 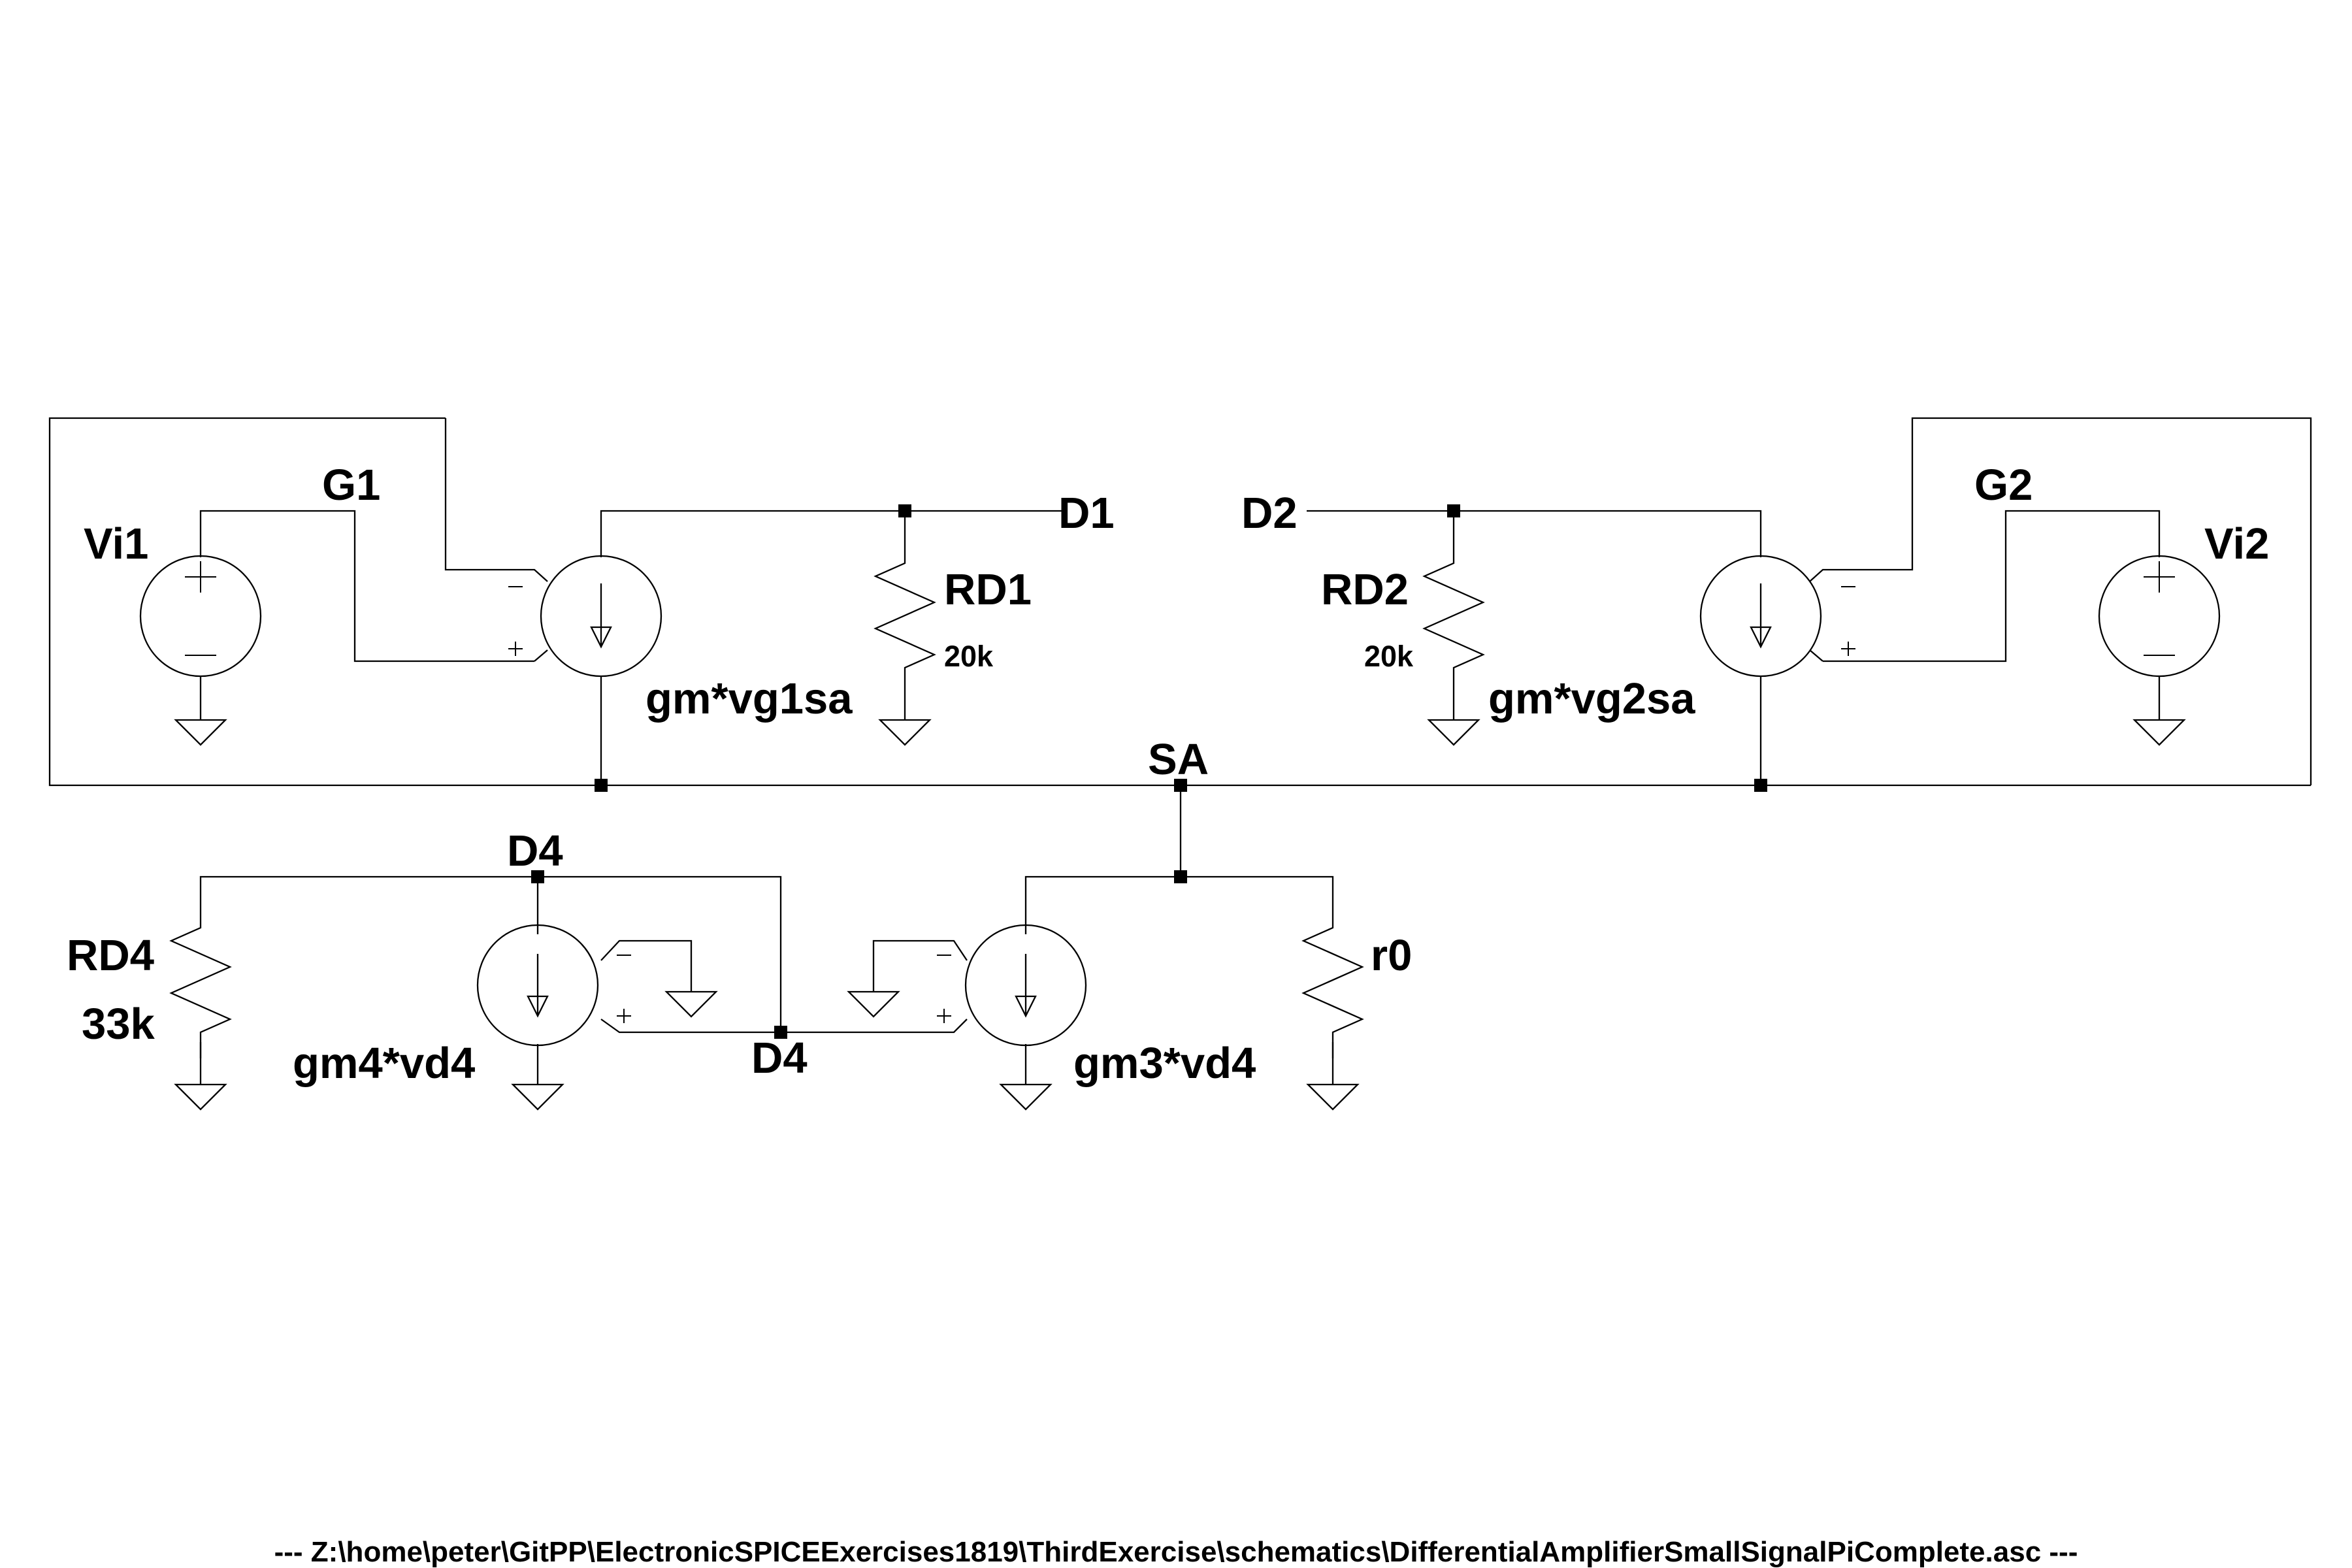 What do you see at coordinates (2003, 485) in the screenshot?
I see `label-g2: G2` at bounding box center [2003, 485].